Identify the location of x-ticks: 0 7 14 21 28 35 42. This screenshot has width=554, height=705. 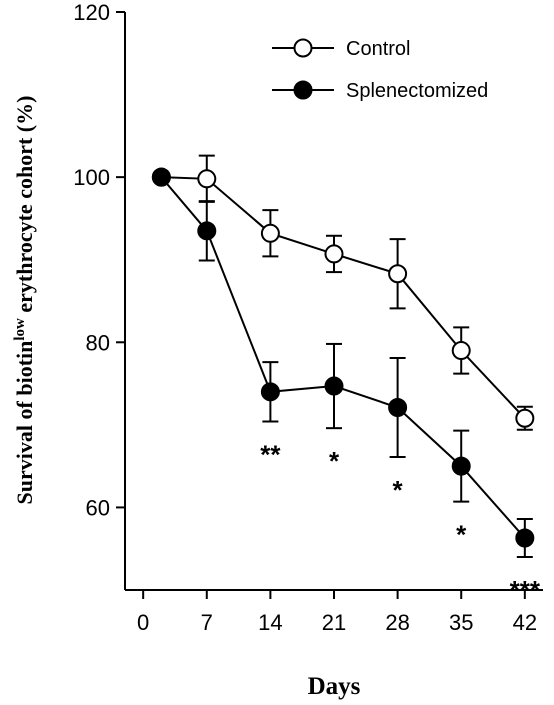
(337, 612).